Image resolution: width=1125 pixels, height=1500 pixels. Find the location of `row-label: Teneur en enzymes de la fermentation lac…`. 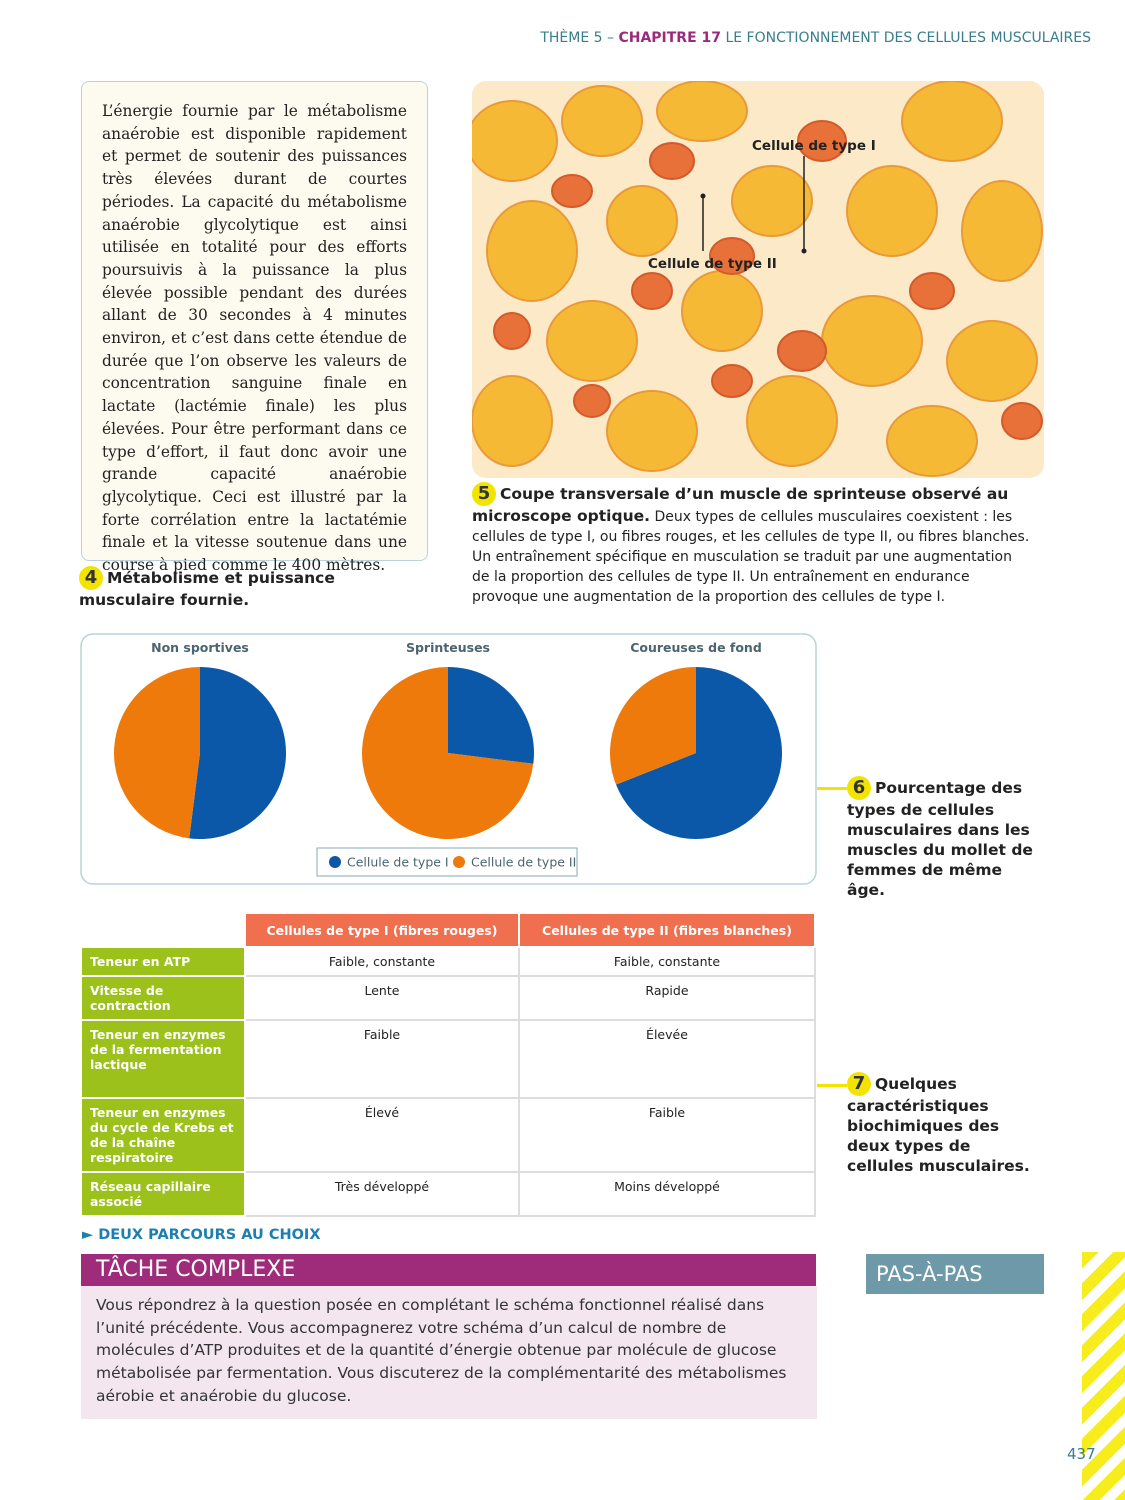

row-label: Teneur en enzymes de la fermentation lac… is located at coordinates (163, 1059).